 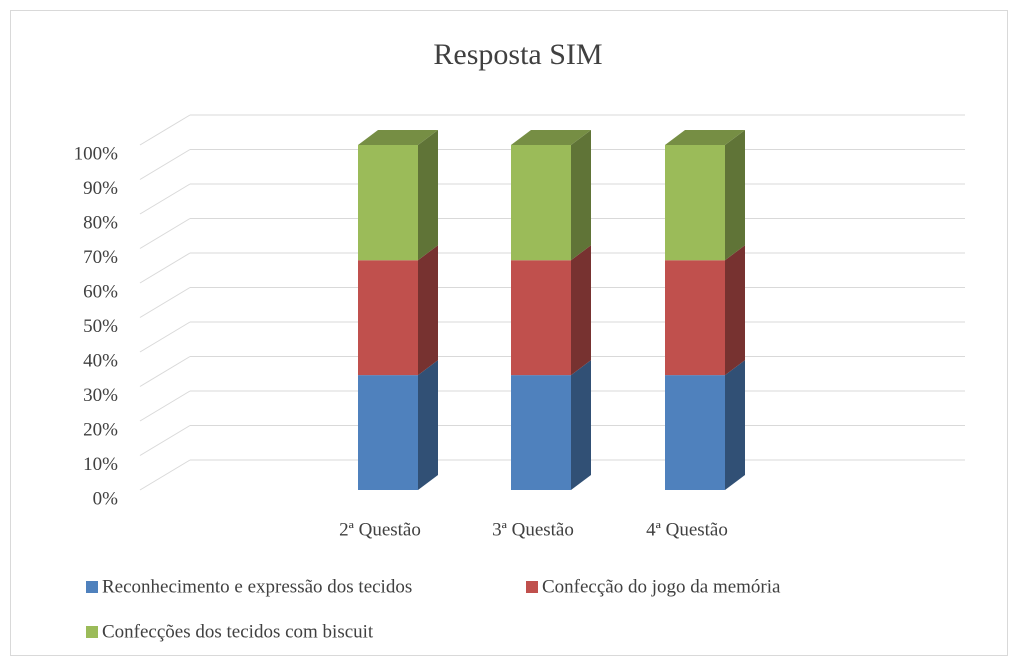 What do you see at coordinates (100, 222) in the screenshot?
I see `y-tick-label: 80%` at bounding box center [100, 222].